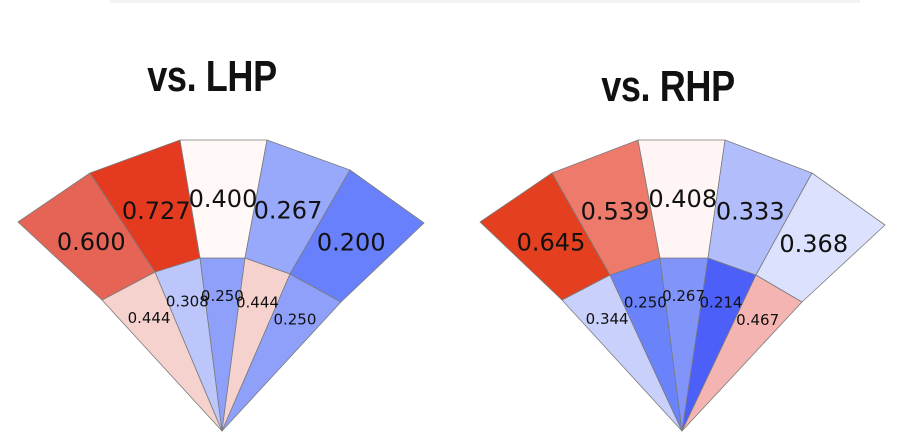 The height and width of the screenshot is (443, 898). I want to click on outer-label-rhp-4: 0.333, so click(750, 212).